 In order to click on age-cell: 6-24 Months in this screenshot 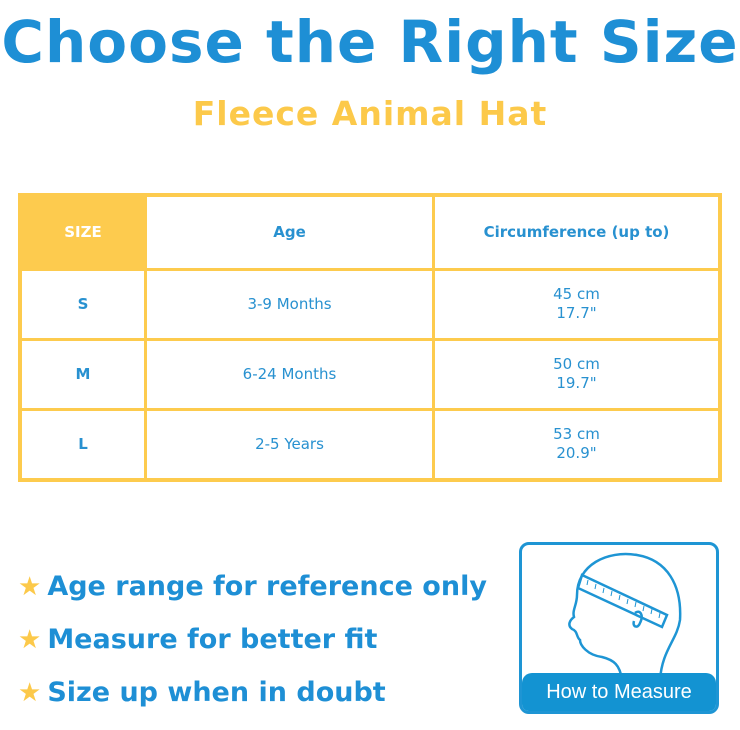, I will do `click(289, 374)`.